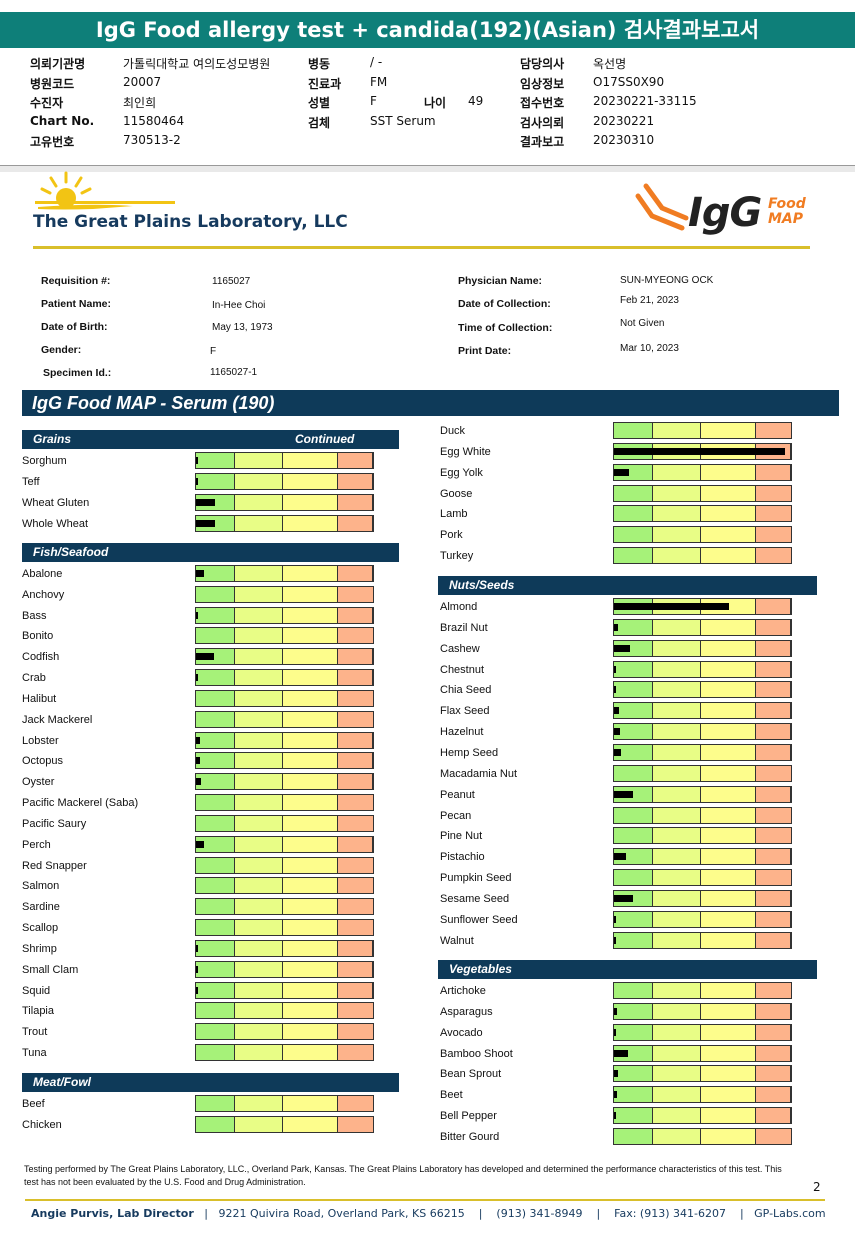 The image size is (855, 1243). What do you see at coordinates (198, 783) in the screenshot?
I see `result-row: Oyster` at bounding box center [198, 783].